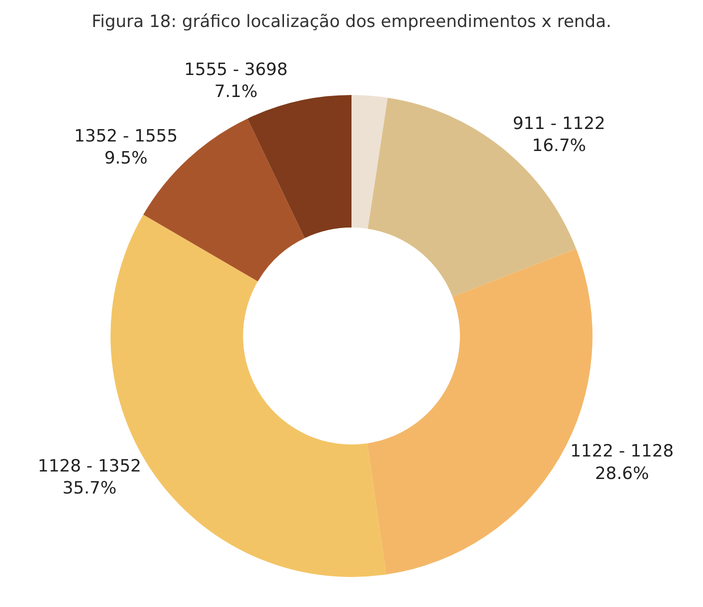 The height and width of the screenshot is (607, 703). Describe the element at coordinates (370, 162) in the screenshot. I see `donut-slice` at that location.